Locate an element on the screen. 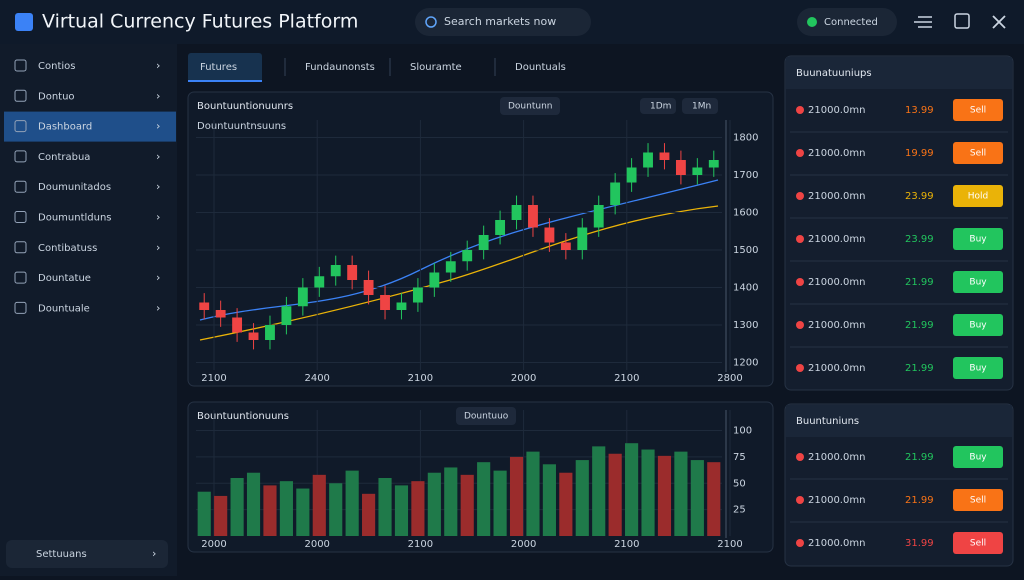 The width and height of the screenshot is (1024, 580). chart-subtitle: Dountuuntnsuuns is located at coordinates (241, 126).